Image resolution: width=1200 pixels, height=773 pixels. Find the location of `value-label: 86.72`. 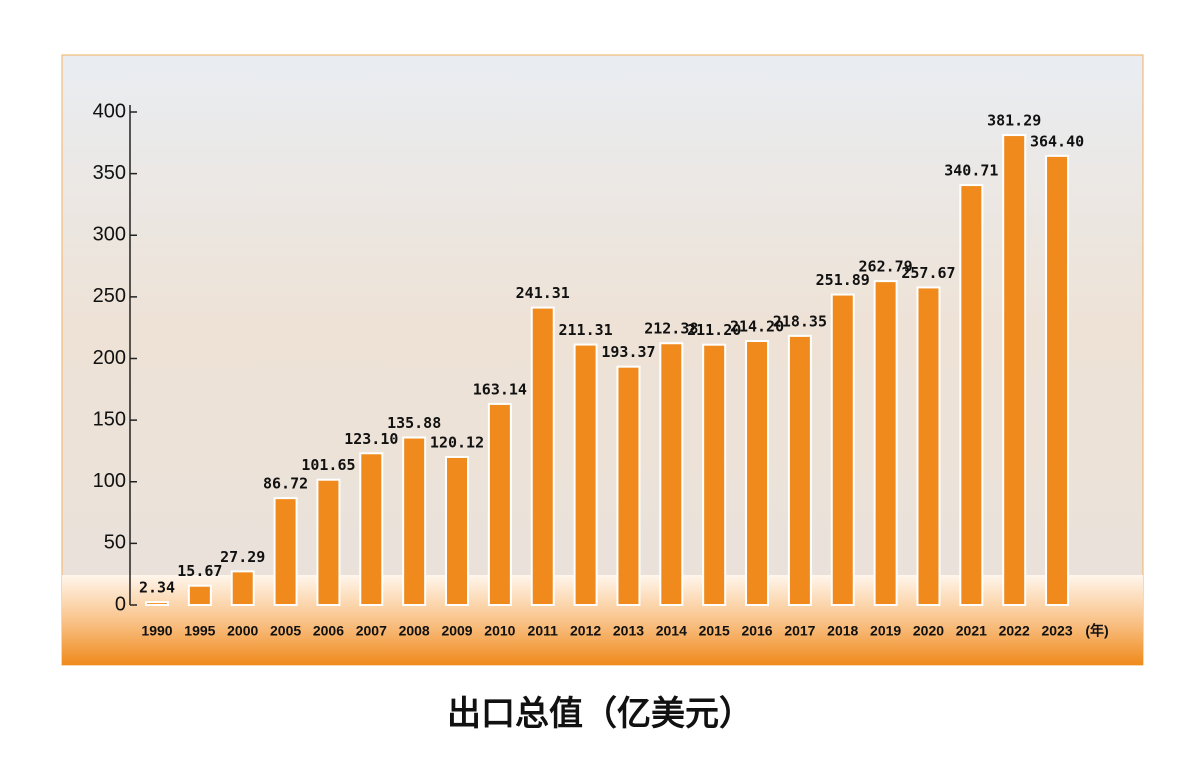

value-label: 86.72 is located at coordinates (285, 484).